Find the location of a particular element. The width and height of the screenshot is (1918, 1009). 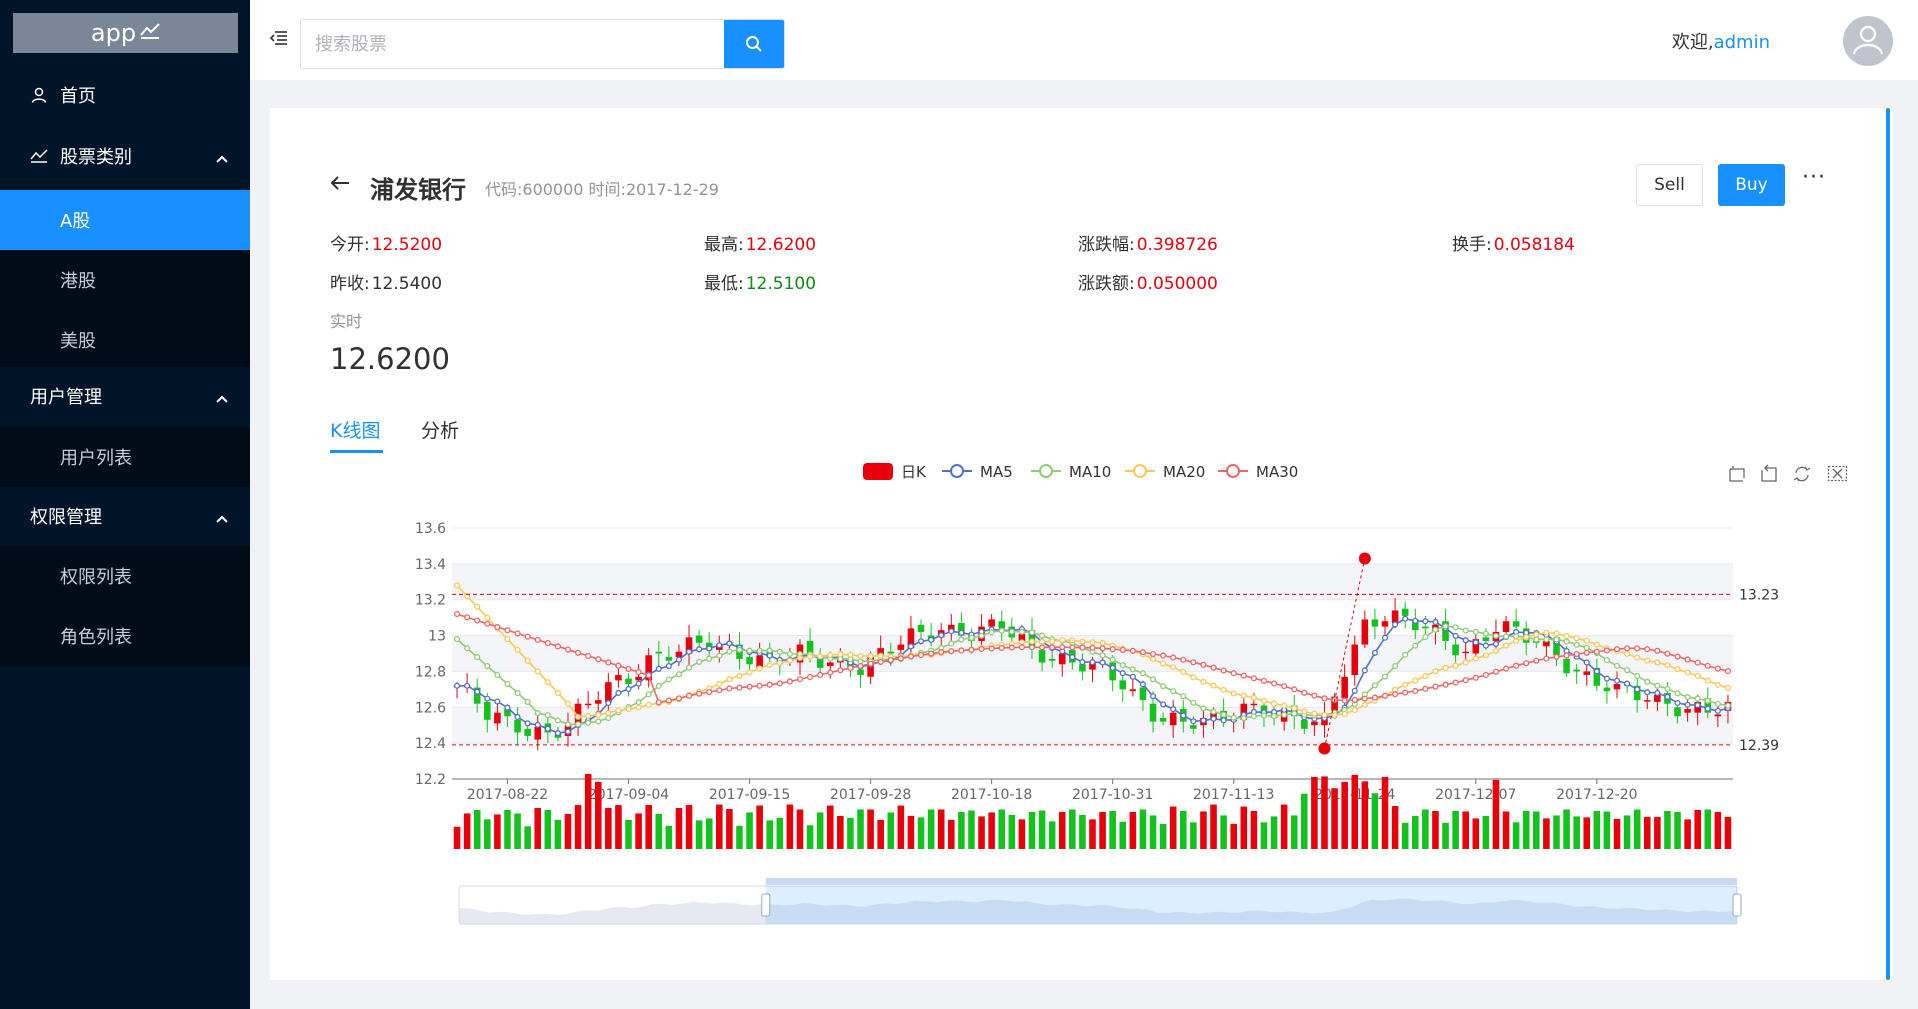

stat-change-pct-label: 涨跌幅: is located at coordinates (1106, 245).